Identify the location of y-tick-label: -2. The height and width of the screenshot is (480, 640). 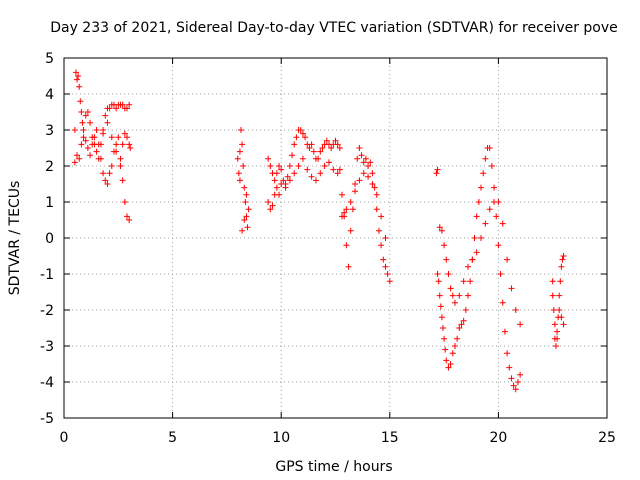
(47, 311).